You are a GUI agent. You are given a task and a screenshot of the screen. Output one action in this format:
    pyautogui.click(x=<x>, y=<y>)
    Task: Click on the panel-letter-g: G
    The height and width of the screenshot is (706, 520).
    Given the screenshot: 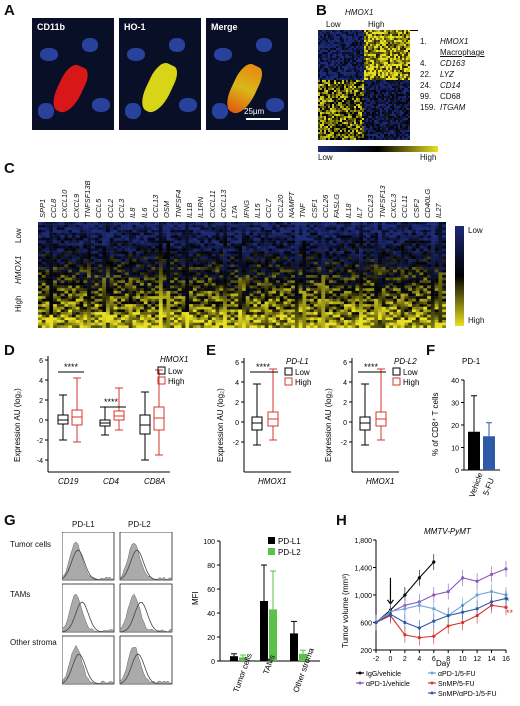 What is the action you would take?
    pyautogui.click(x=10, y=520)
    